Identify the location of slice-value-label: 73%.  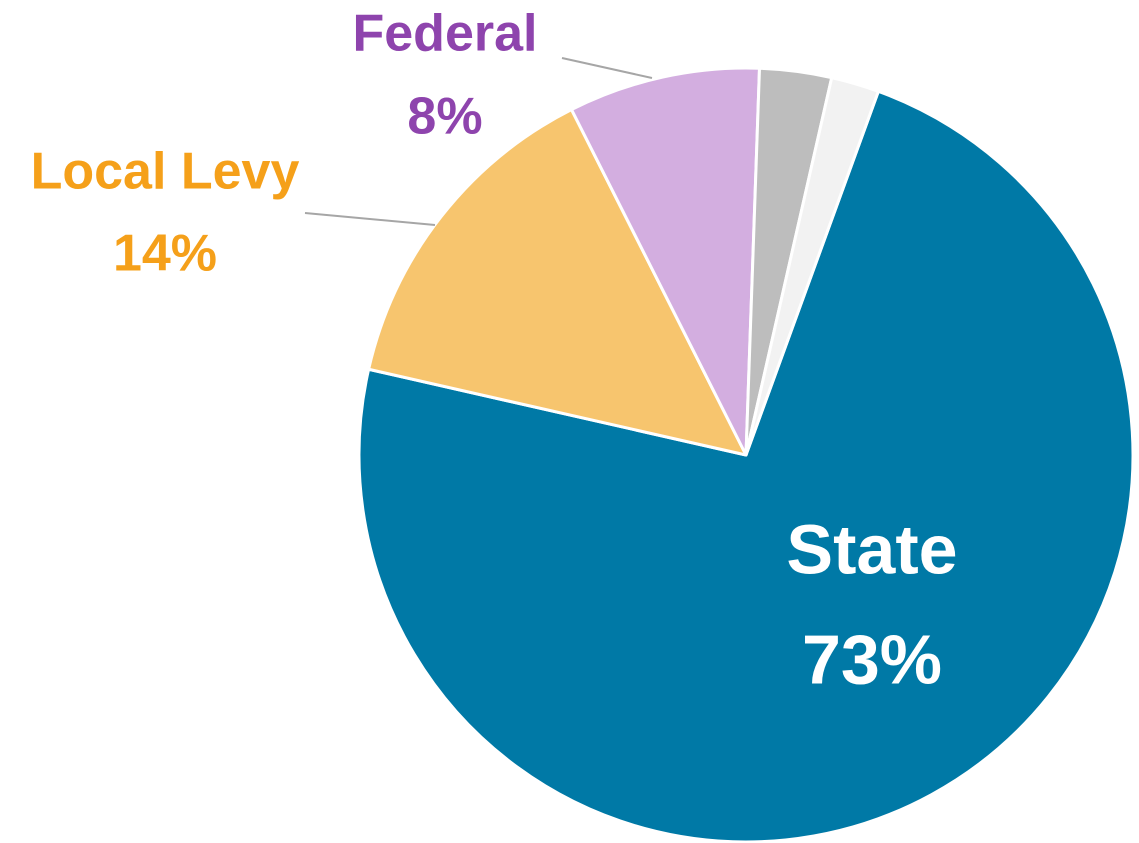
(872, 659).